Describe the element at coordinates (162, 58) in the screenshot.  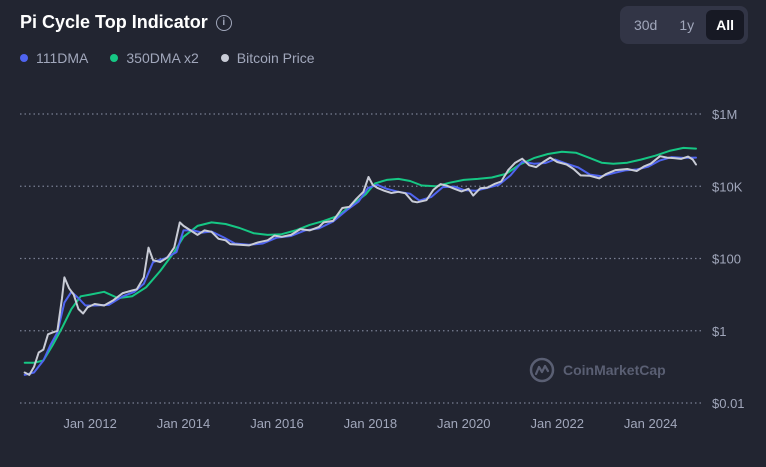
I see `legend-label-350dma: 350DMA x2` at that location.